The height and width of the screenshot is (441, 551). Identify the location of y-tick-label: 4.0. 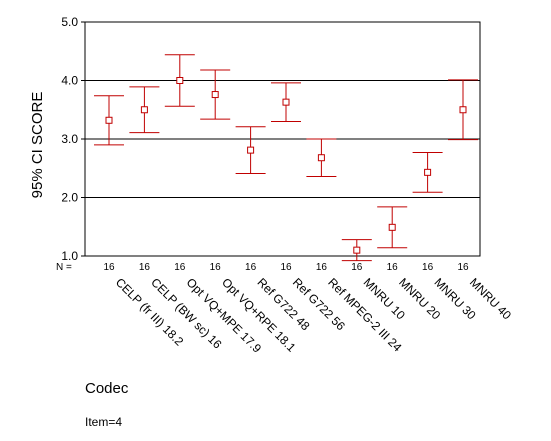
(69, 81).